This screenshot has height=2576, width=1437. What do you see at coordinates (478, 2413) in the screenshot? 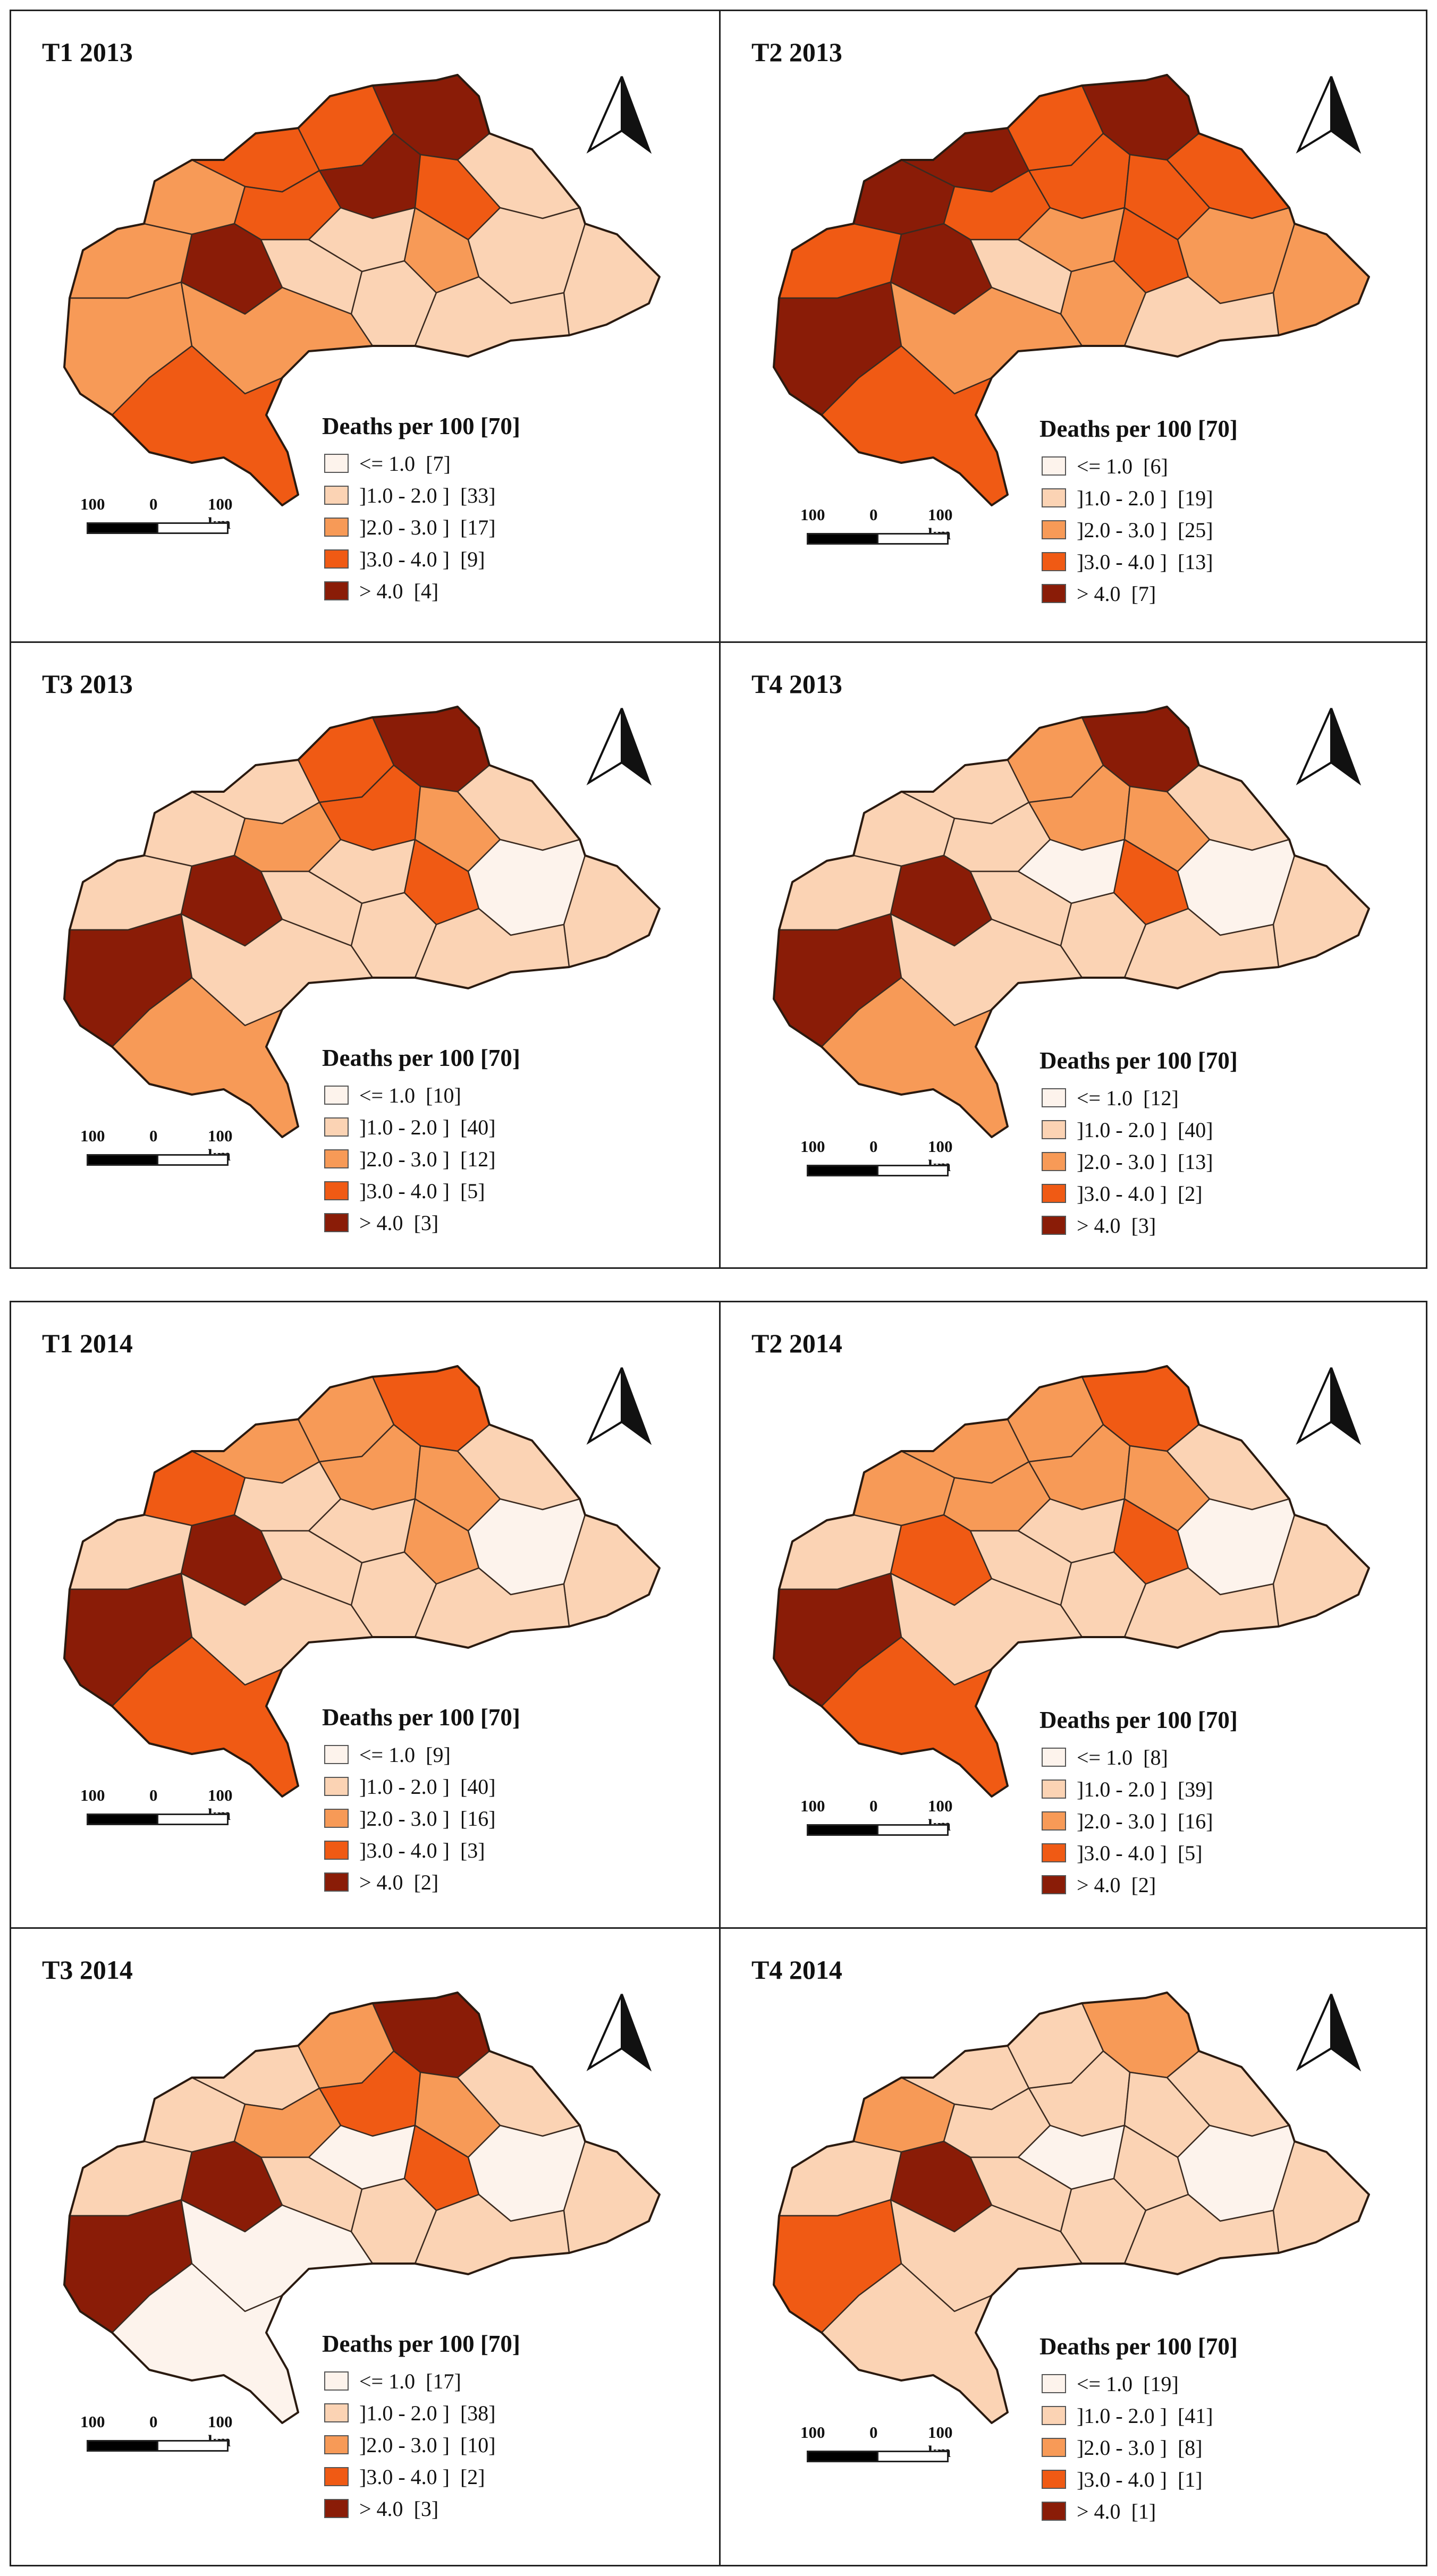
I see `legend-count: [38]` at bounding box center [478, 2413].